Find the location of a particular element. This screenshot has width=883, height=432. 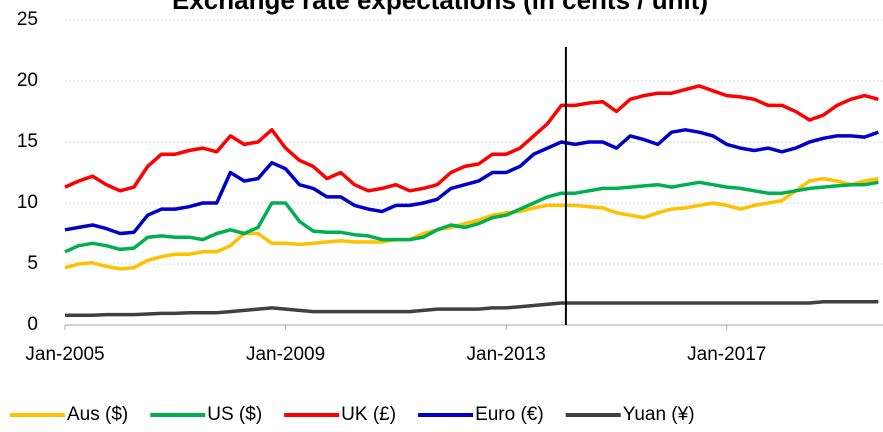

legend-label: US ($) is located at coordinates (234, 414).